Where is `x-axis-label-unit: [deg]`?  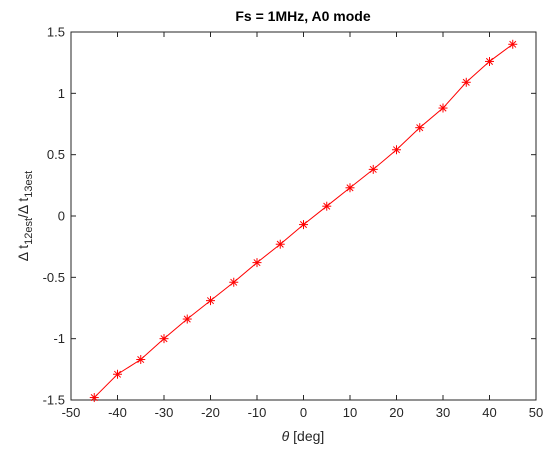 x-axis-label-unit: [deg] is located at coordinates (308, 436).